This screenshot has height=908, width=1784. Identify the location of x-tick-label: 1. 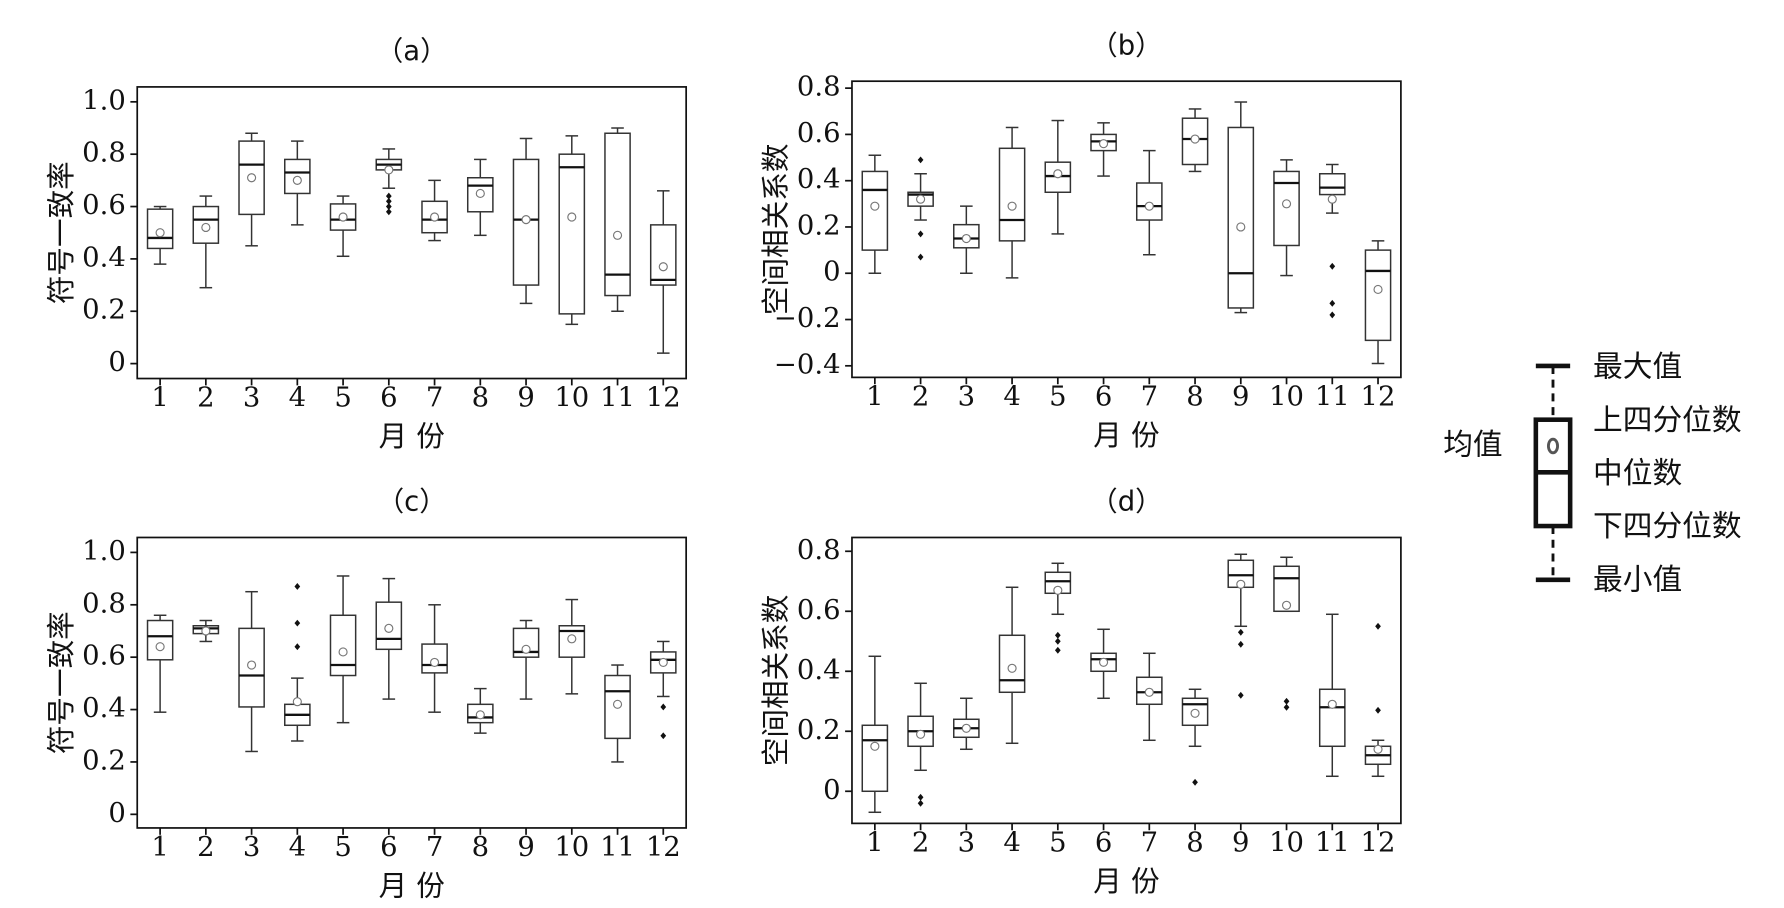
(874, 842).